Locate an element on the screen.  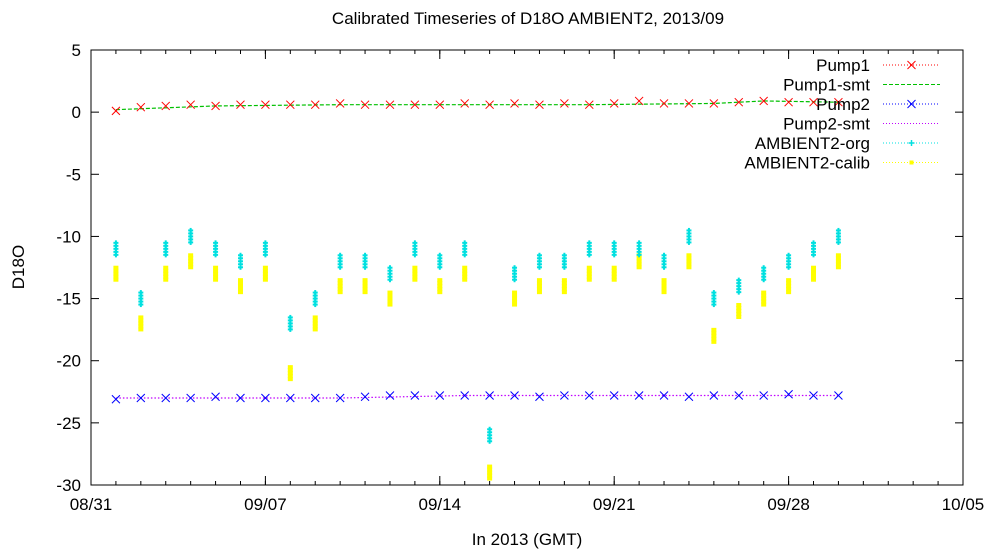
legend-label: AMBIENT2-calib is located at coordinates (807, 163).